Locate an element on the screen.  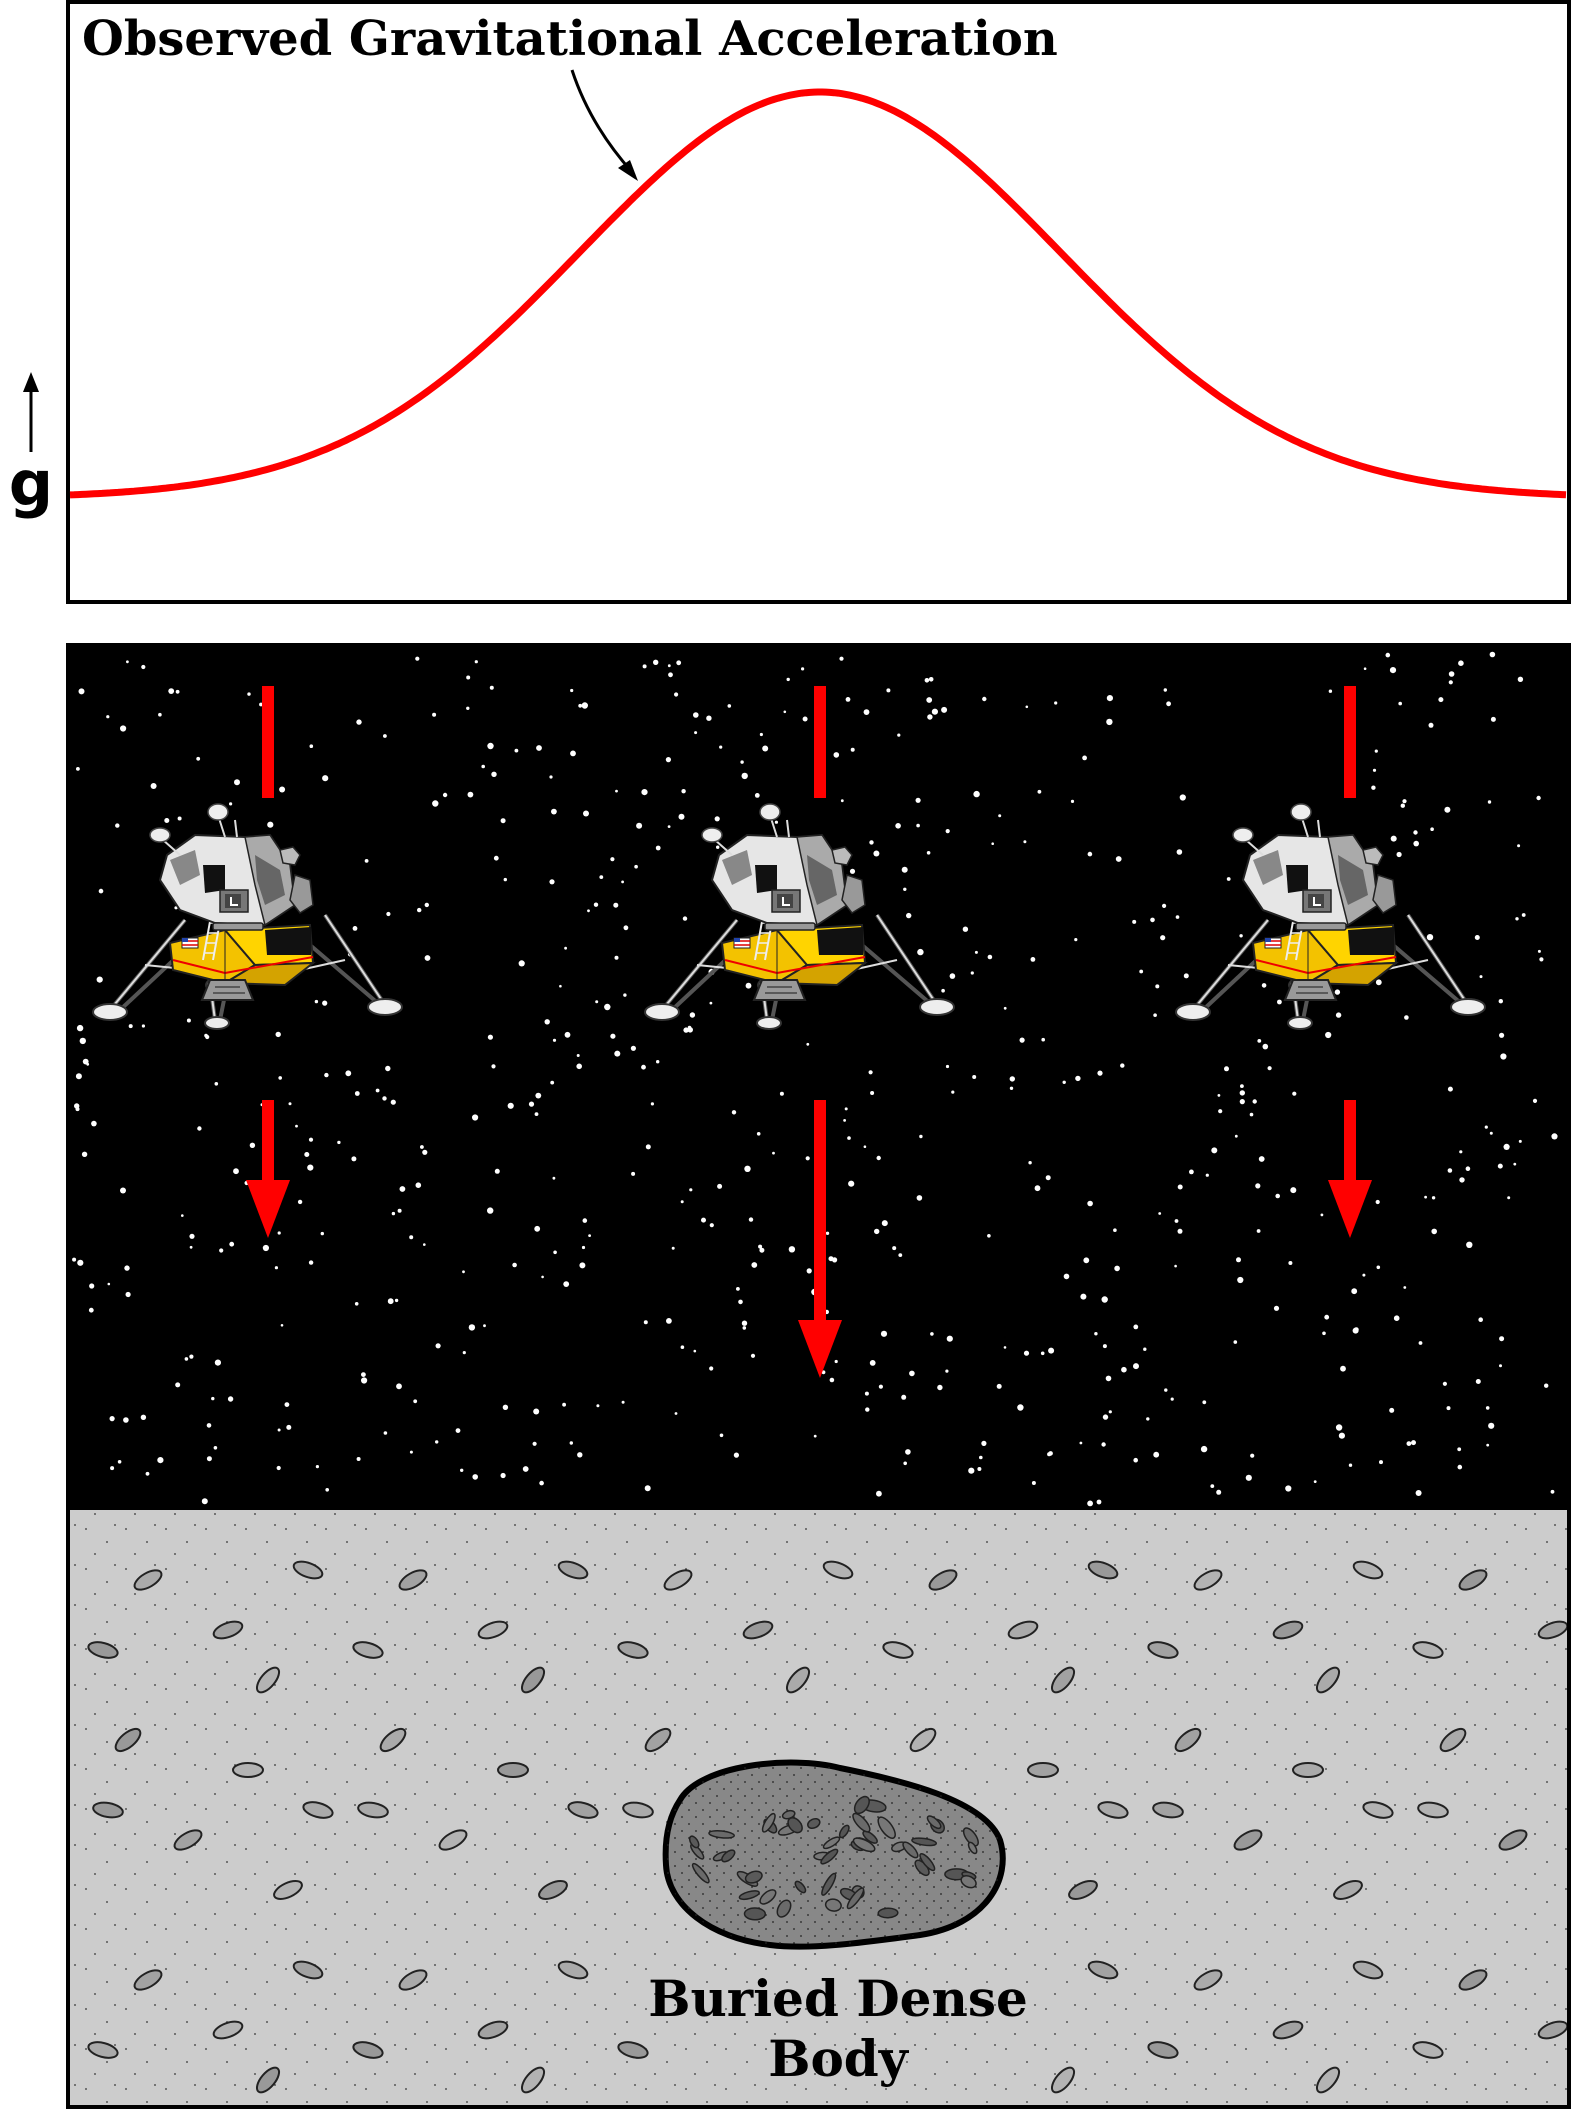
pull-arrow-right is located at coordinates (1350, 1169).